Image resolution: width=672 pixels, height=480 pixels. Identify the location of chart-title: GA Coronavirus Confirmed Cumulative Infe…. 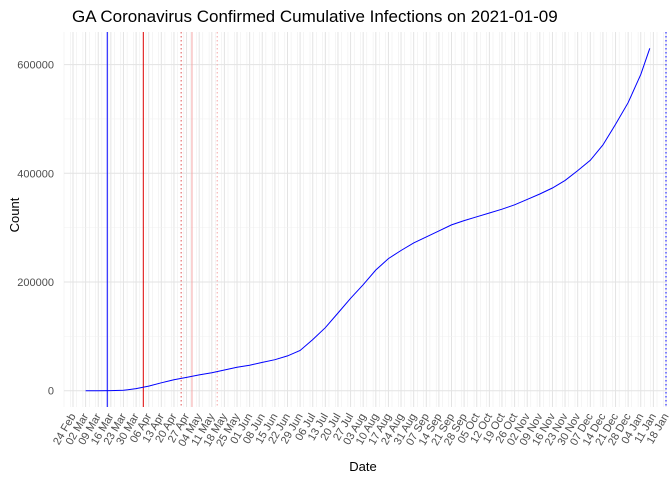
(315, 16).